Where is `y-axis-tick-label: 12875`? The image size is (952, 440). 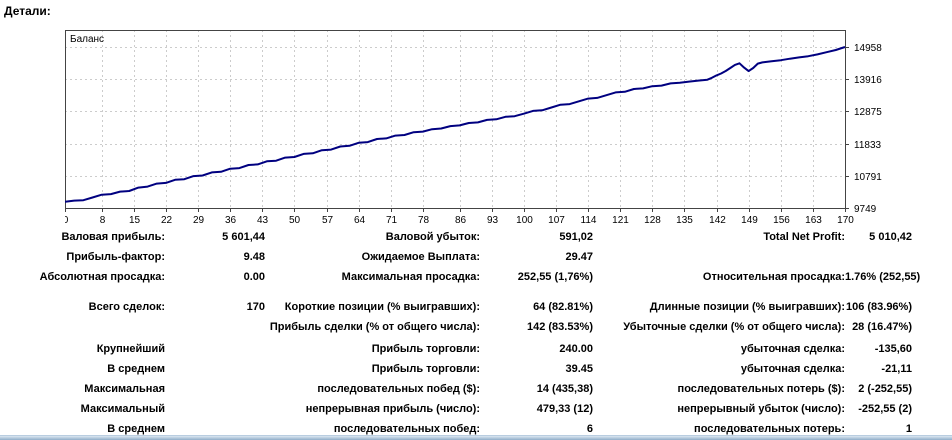 y-axis-tick-label: 12875 is located at coordinates (868, 112).